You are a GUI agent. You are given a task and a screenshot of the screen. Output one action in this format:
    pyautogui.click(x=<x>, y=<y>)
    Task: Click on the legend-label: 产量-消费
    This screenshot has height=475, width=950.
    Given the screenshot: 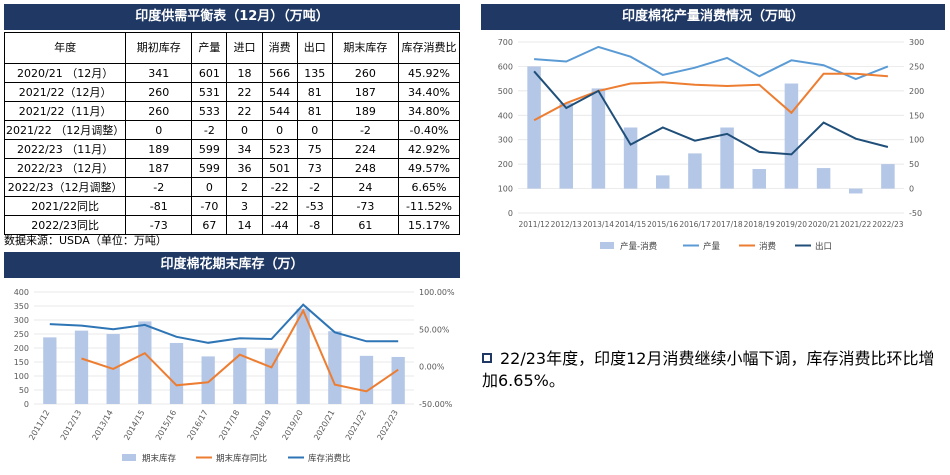 What is the action you would take?
    pyautogui.click(x=639, y=246)
    